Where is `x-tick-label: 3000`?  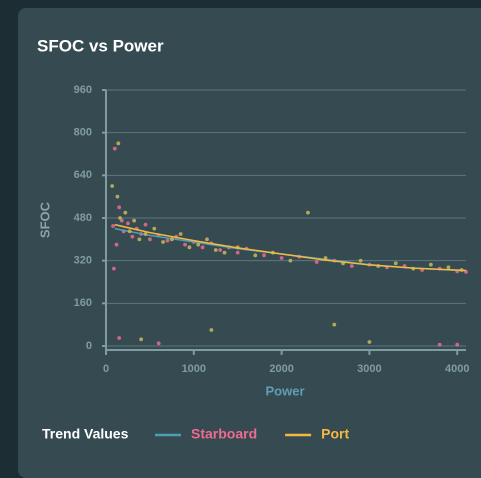 x-tick-label: 3000 is located at coordinates (369, 369).